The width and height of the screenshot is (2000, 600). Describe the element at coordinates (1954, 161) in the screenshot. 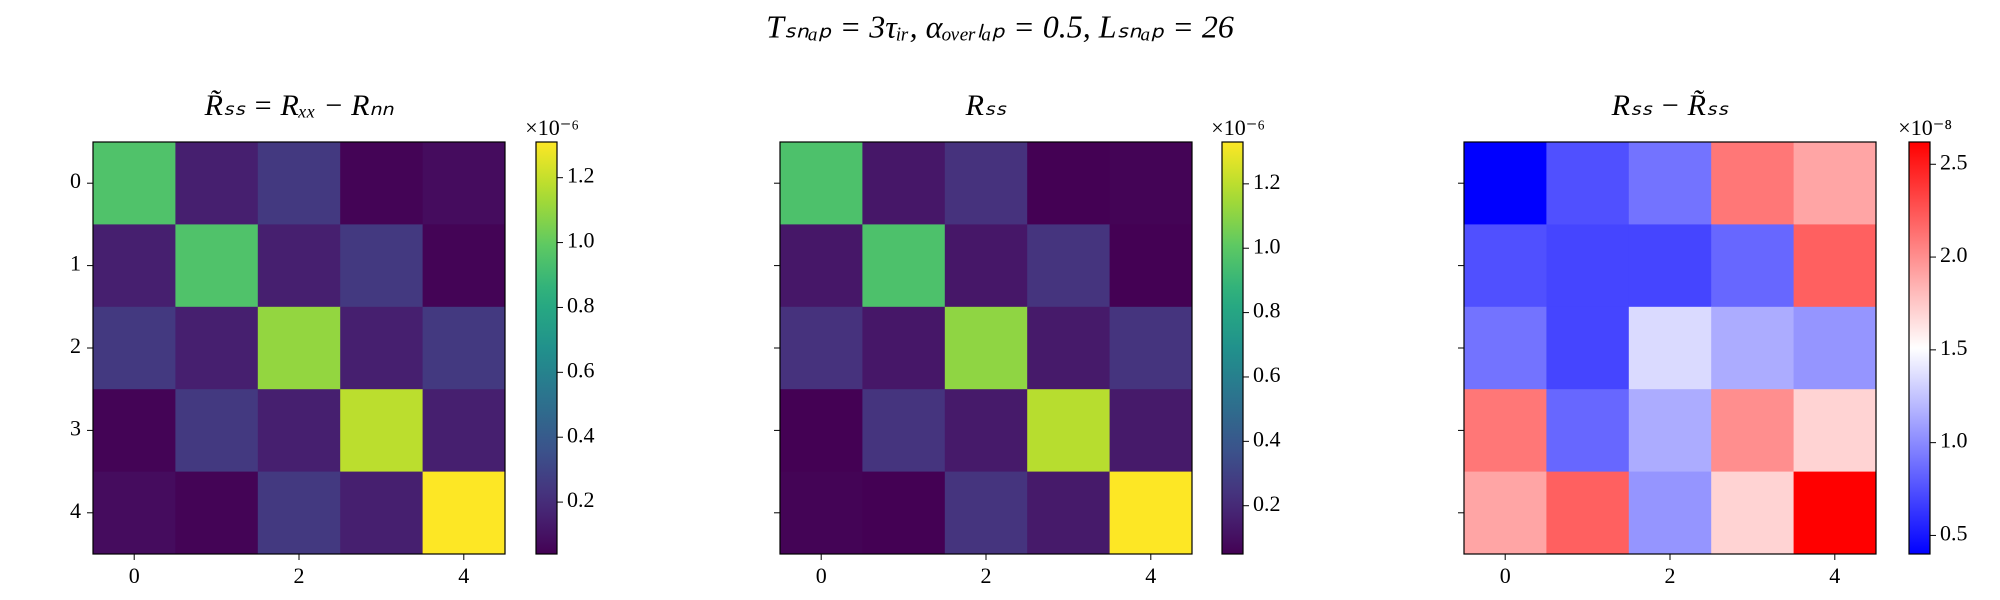

I see `colorbar-tick-label: 2.5` at that location.